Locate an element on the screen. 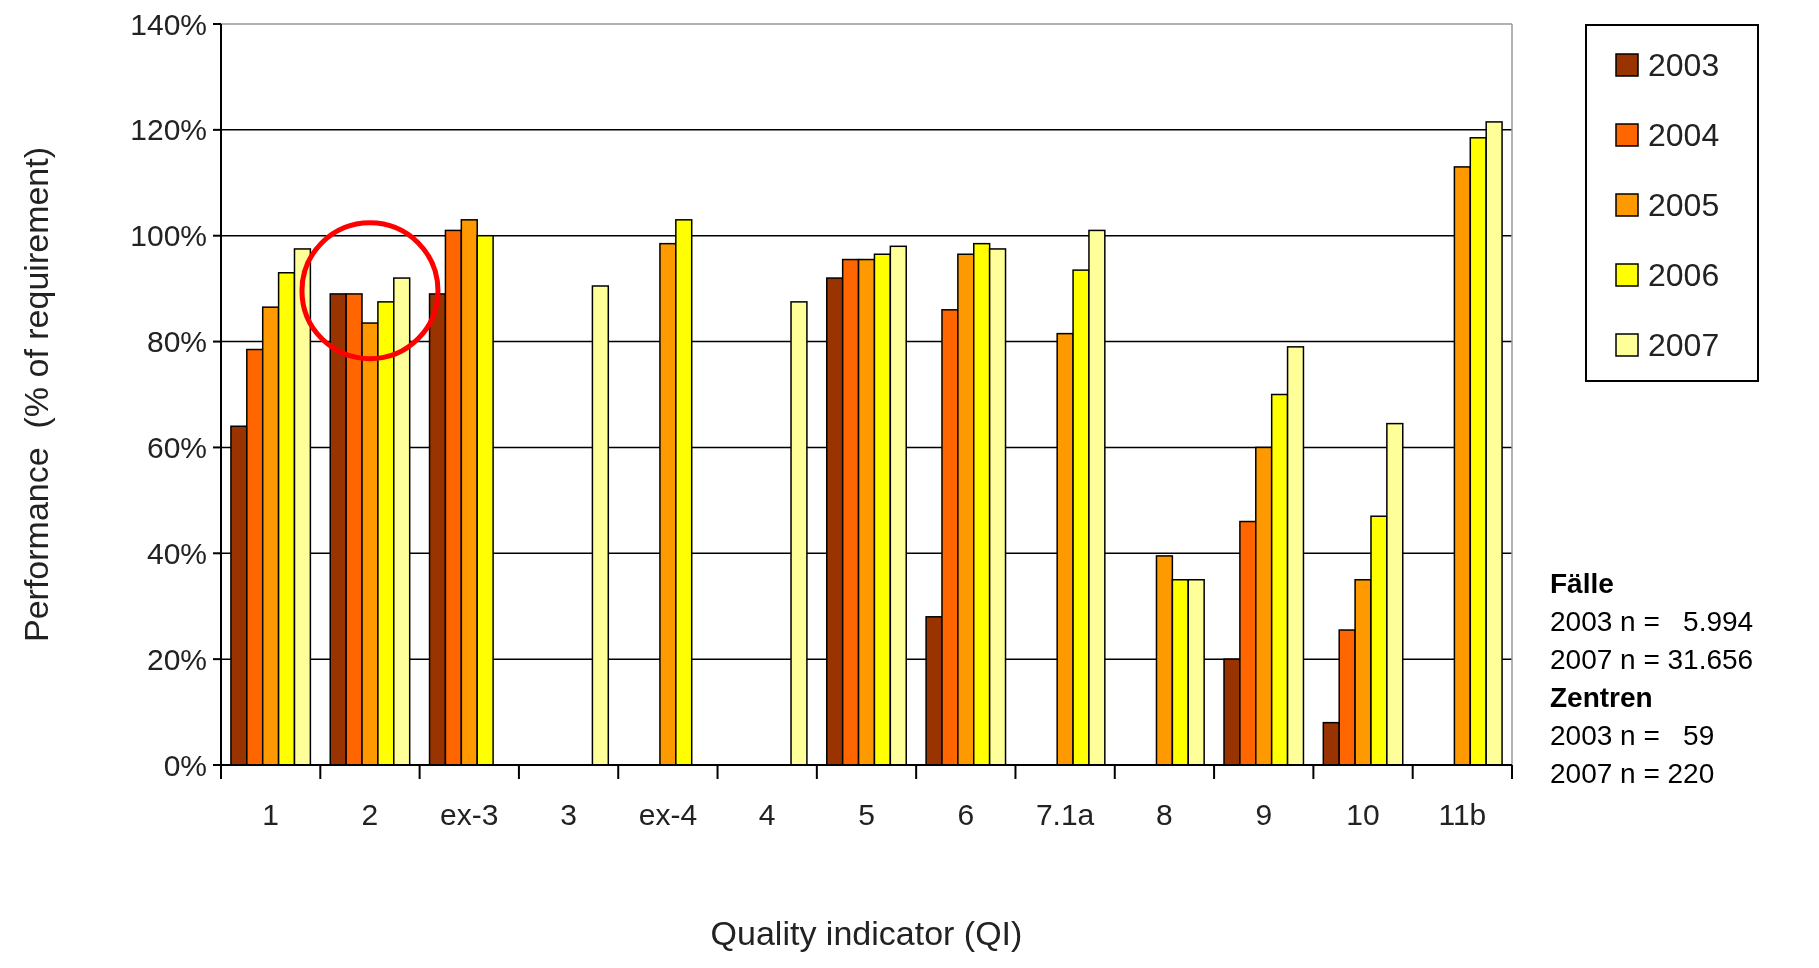 Image resolution: width=1819 pixels, height=968 pixels. x-tick-label: 6 is located at coordinates (966, 814).